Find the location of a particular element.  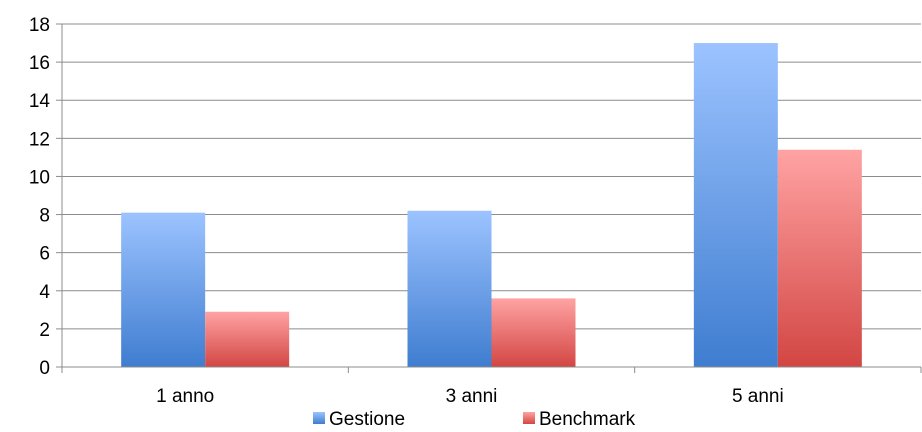

x-tick-label: 1 anno is located at coordinates (185, 396).